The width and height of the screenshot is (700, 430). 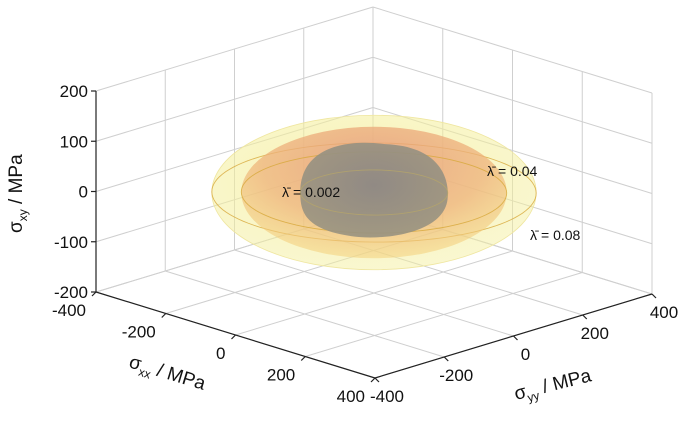 What do you see at coordinates (18, 193) in the screenshot?
I see `z-axis-title: σxy / MPa` at bounding box center [18, 193].